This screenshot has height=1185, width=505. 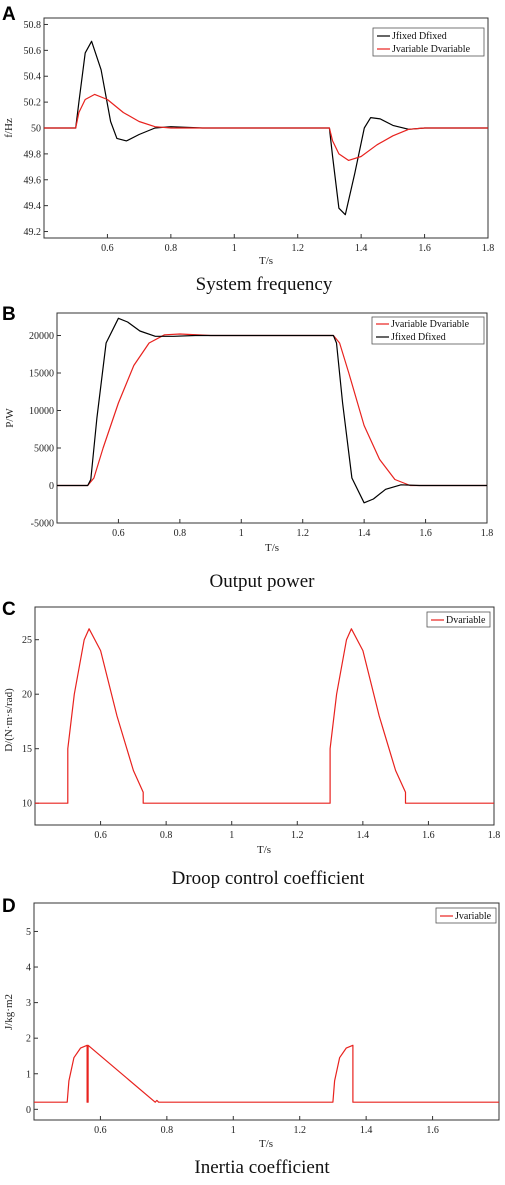 What do you see at coordinates (33, 25) in the screenshot?
I see `y-tick-label: 50.8` at bounding box center [33, 25].